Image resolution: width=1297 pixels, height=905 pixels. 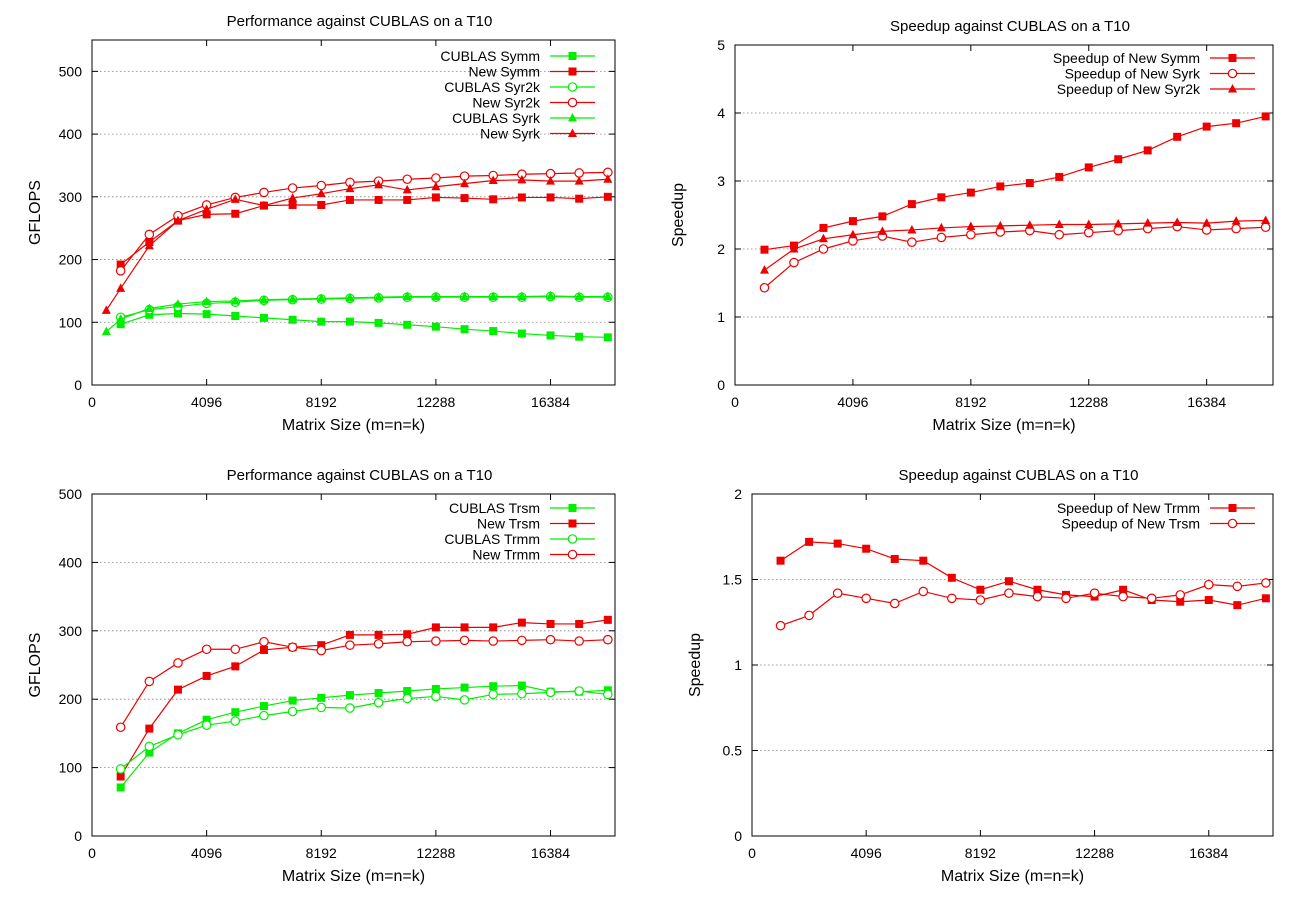 What do you see at coordinates (721, 113) in the screenshot?
I see `y-tick-label: 4` at bounding box center [721, 113].